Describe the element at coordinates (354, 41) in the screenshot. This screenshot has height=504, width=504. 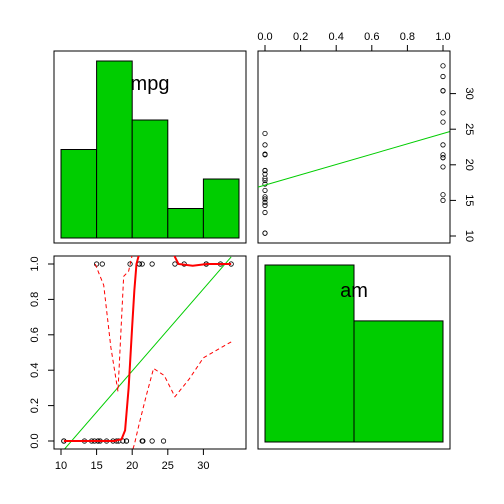
I see `top-x-axis: 0.0 0.2 0.4 0.6 0.8 1.0` at that location.